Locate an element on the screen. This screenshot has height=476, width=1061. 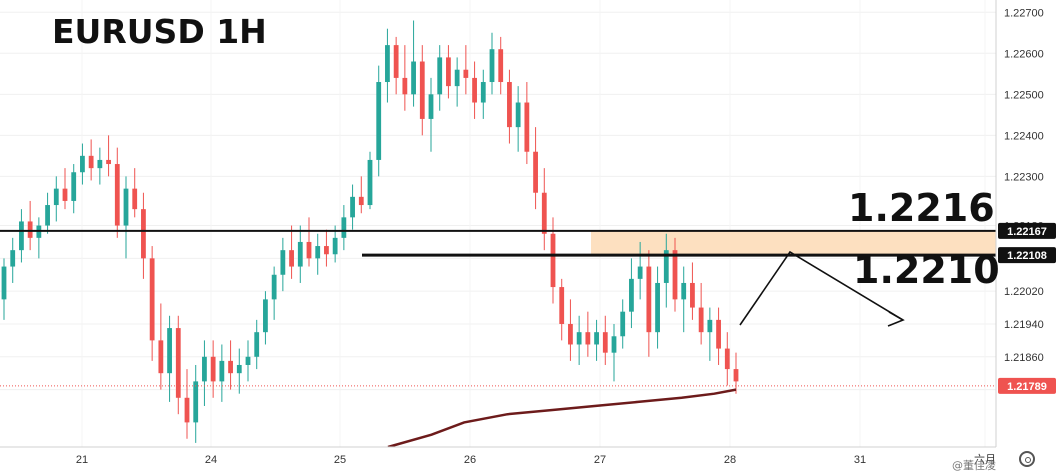
gear-icon is located at coordinates (1027, 459).